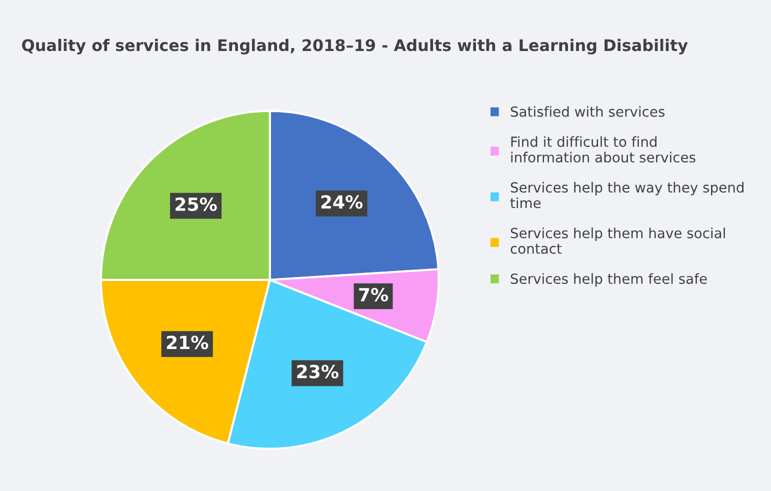 The image size is (771, 491). What do you see at coordinates (196, 204) in the screenshot?
I see `data-label: 25%` at bounding box center [196, 204].